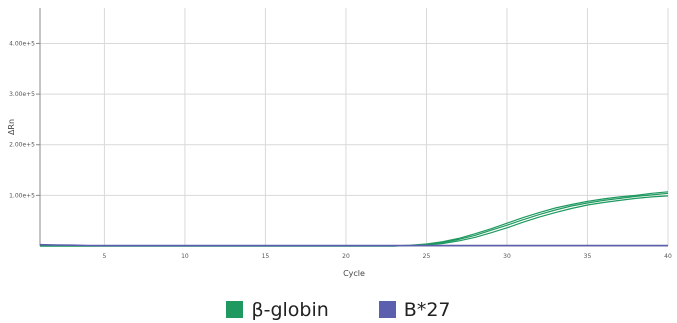 The width and height of the screenshot is (677, 323). Describe the element at coordinates (11, 127) in the screenshot. I see `y-axis-title: ΔRn` at that location.